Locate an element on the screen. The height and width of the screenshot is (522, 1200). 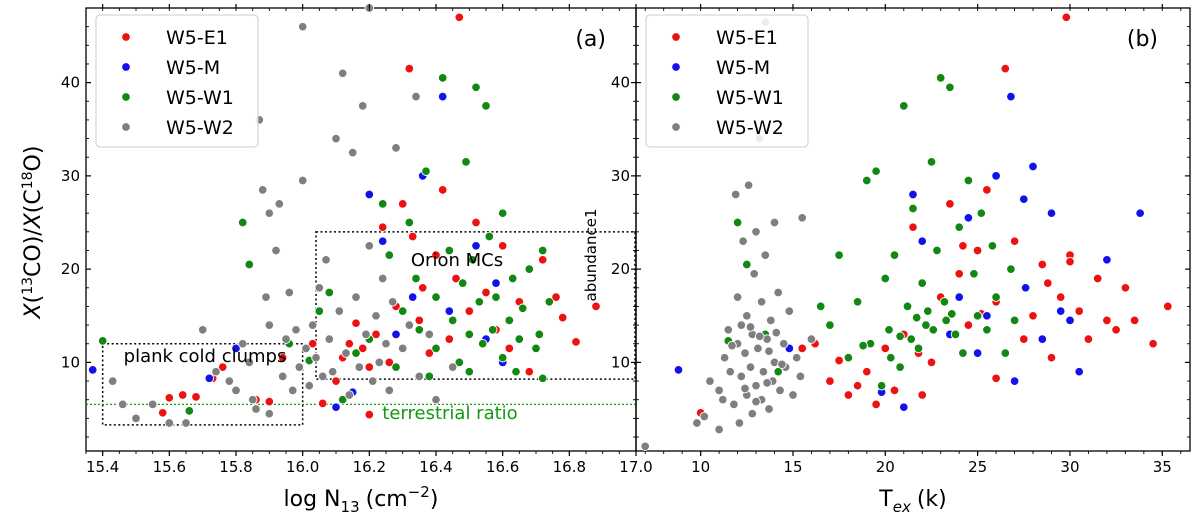
legend-marker-w5-w2 is located at coordinates (676, 127).